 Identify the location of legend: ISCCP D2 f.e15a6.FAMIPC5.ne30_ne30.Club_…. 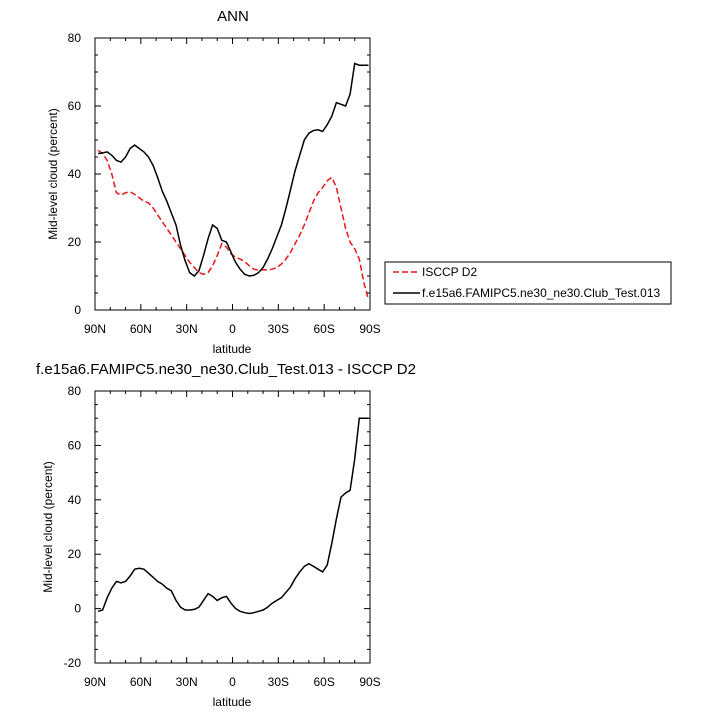
(528, 283).